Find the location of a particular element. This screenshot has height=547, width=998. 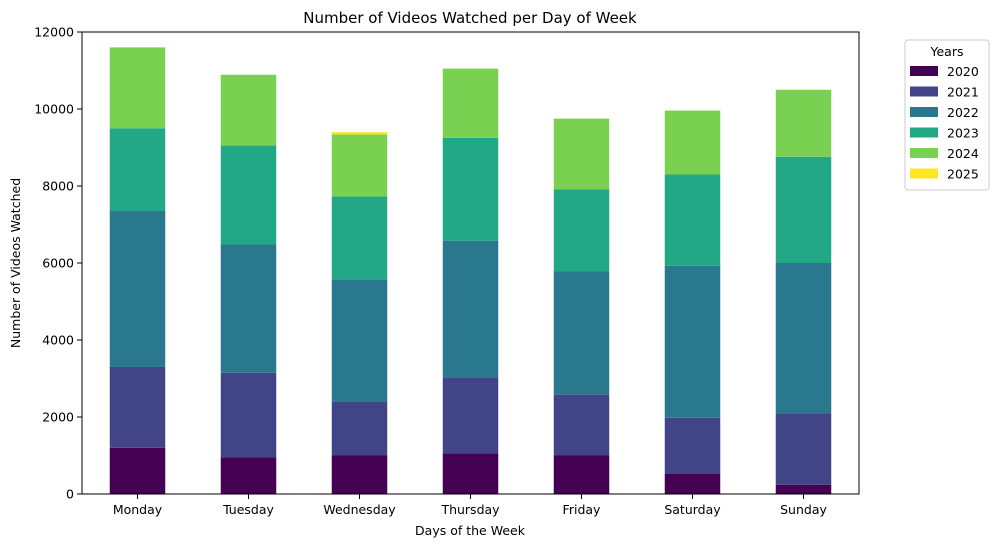

bar-segment-wednesday-2022 is located at coordinates (359, 340).